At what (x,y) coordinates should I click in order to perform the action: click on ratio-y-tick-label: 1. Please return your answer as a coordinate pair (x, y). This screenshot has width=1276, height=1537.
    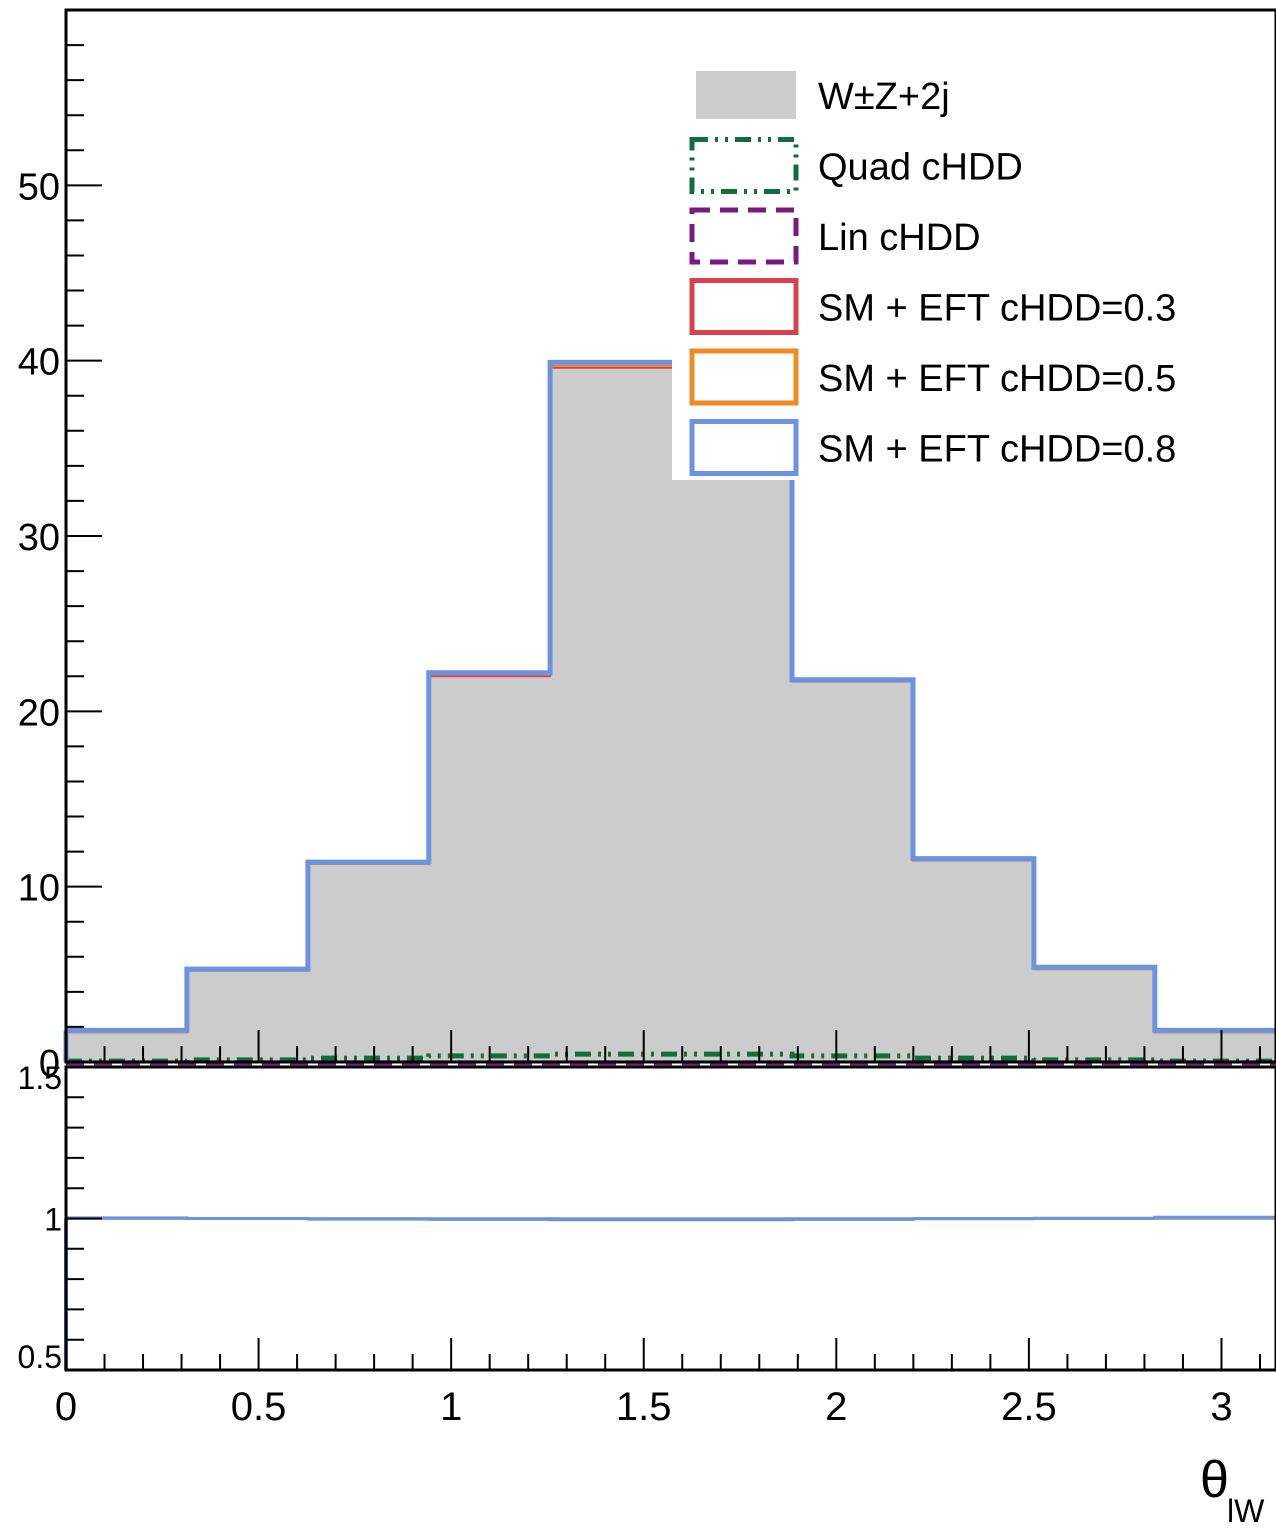
    Looking at the image, I should click on (53, 1220).